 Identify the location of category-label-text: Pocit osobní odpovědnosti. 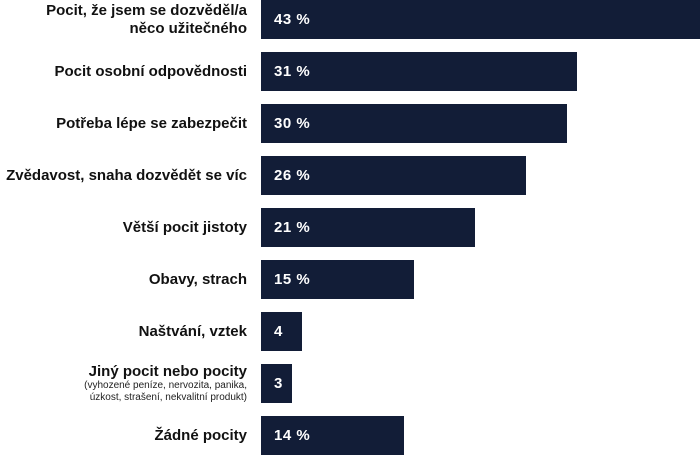
(151, 71).